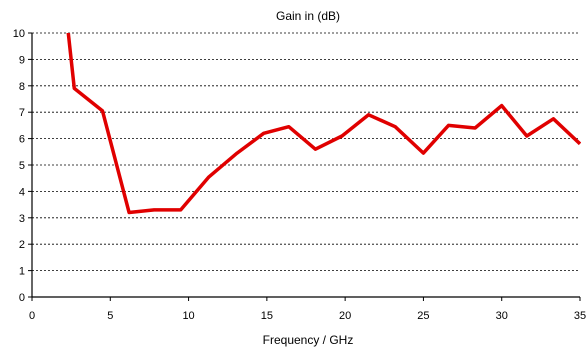 This screenshot has height=351, width=587. I want to click on x-tick-label: 0, so click(32, 316).